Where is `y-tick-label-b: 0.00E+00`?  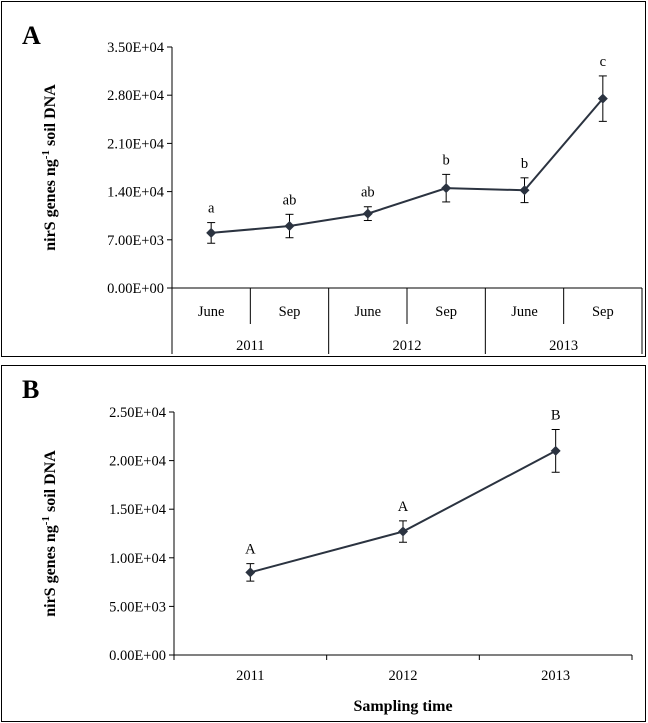 y-tick-label-b: 0.00E+00 is located at coordinates (137, 656).